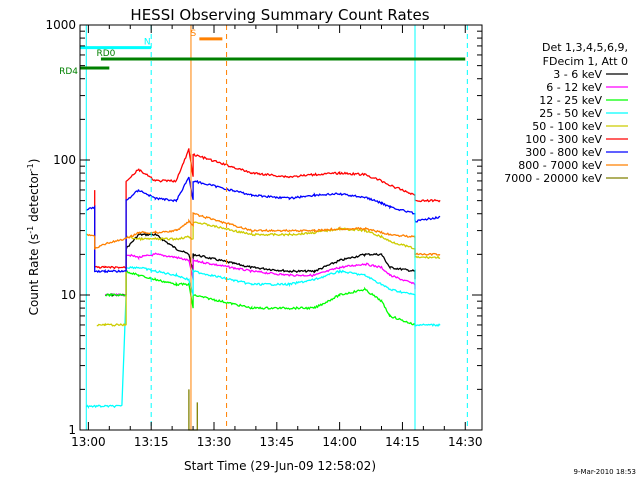 Image resolution: width=640 pixels, height=480 pixels. I want to click on y-axis-label: Count Rate (s-1 detector-1), so click(33, 237).